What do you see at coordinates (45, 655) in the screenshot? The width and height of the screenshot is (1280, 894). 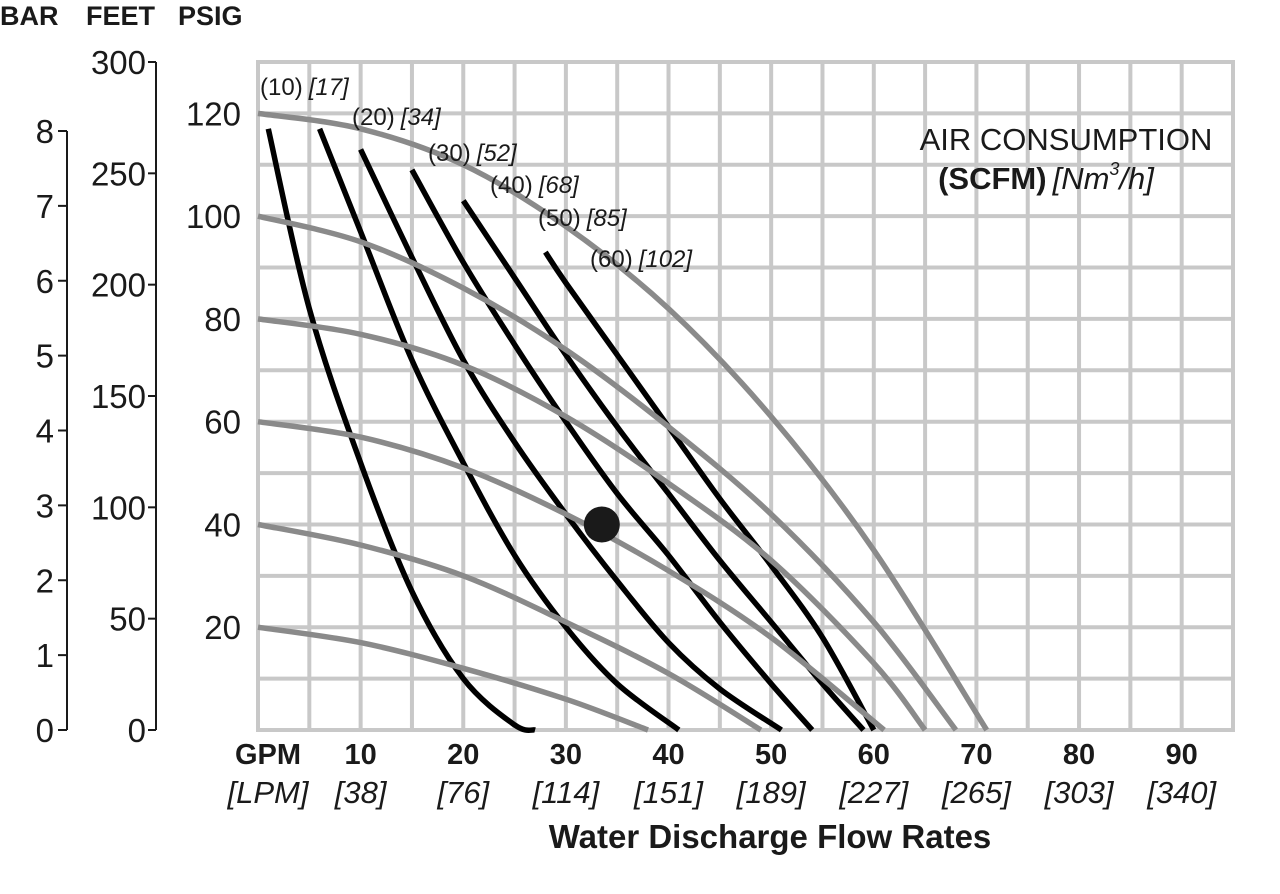 I see `bar-tick-label: 1` at bounding box center [45, 655].